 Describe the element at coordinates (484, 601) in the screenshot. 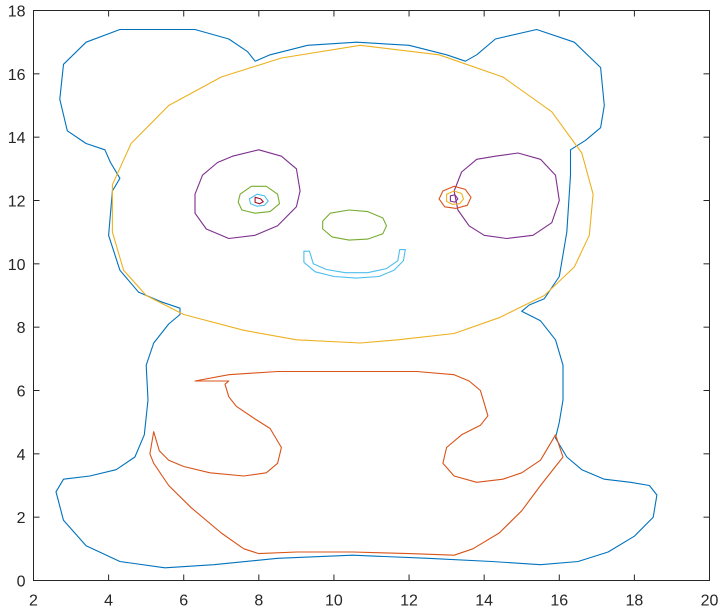

I see `x-tick-label: 14` at that location.